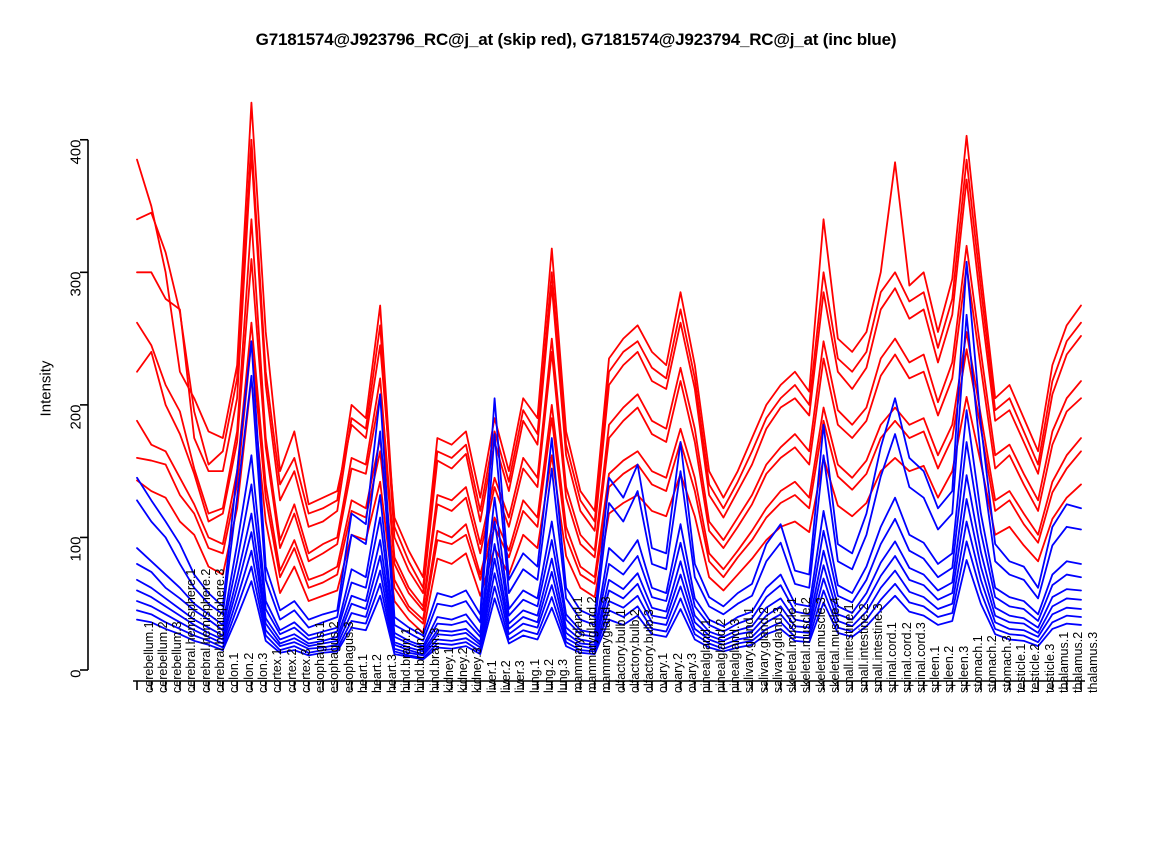 The image size is (1152, 864). What do you see at coordinates (76, 673) in the screenshot?
I see `y-tick-label: 0` at bounding box center [76, 673].